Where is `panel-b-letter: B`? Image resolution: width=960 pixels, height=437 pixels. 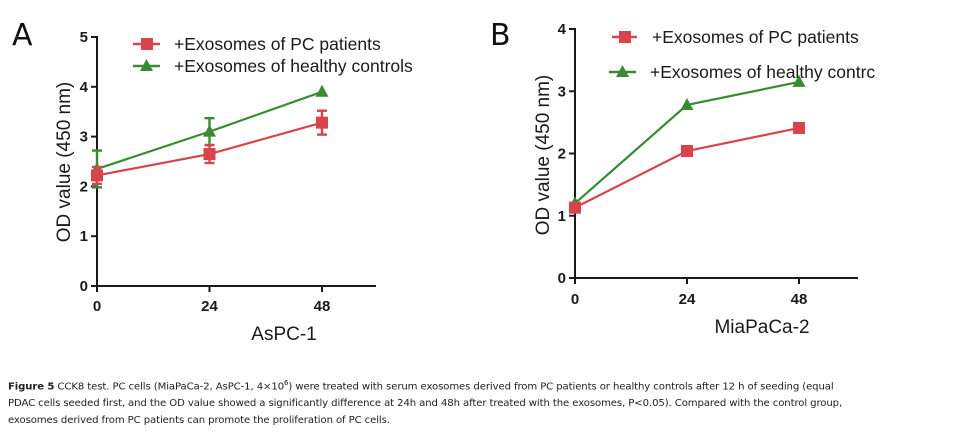 panel-b-letter: B is located at coordinates (500, 35).